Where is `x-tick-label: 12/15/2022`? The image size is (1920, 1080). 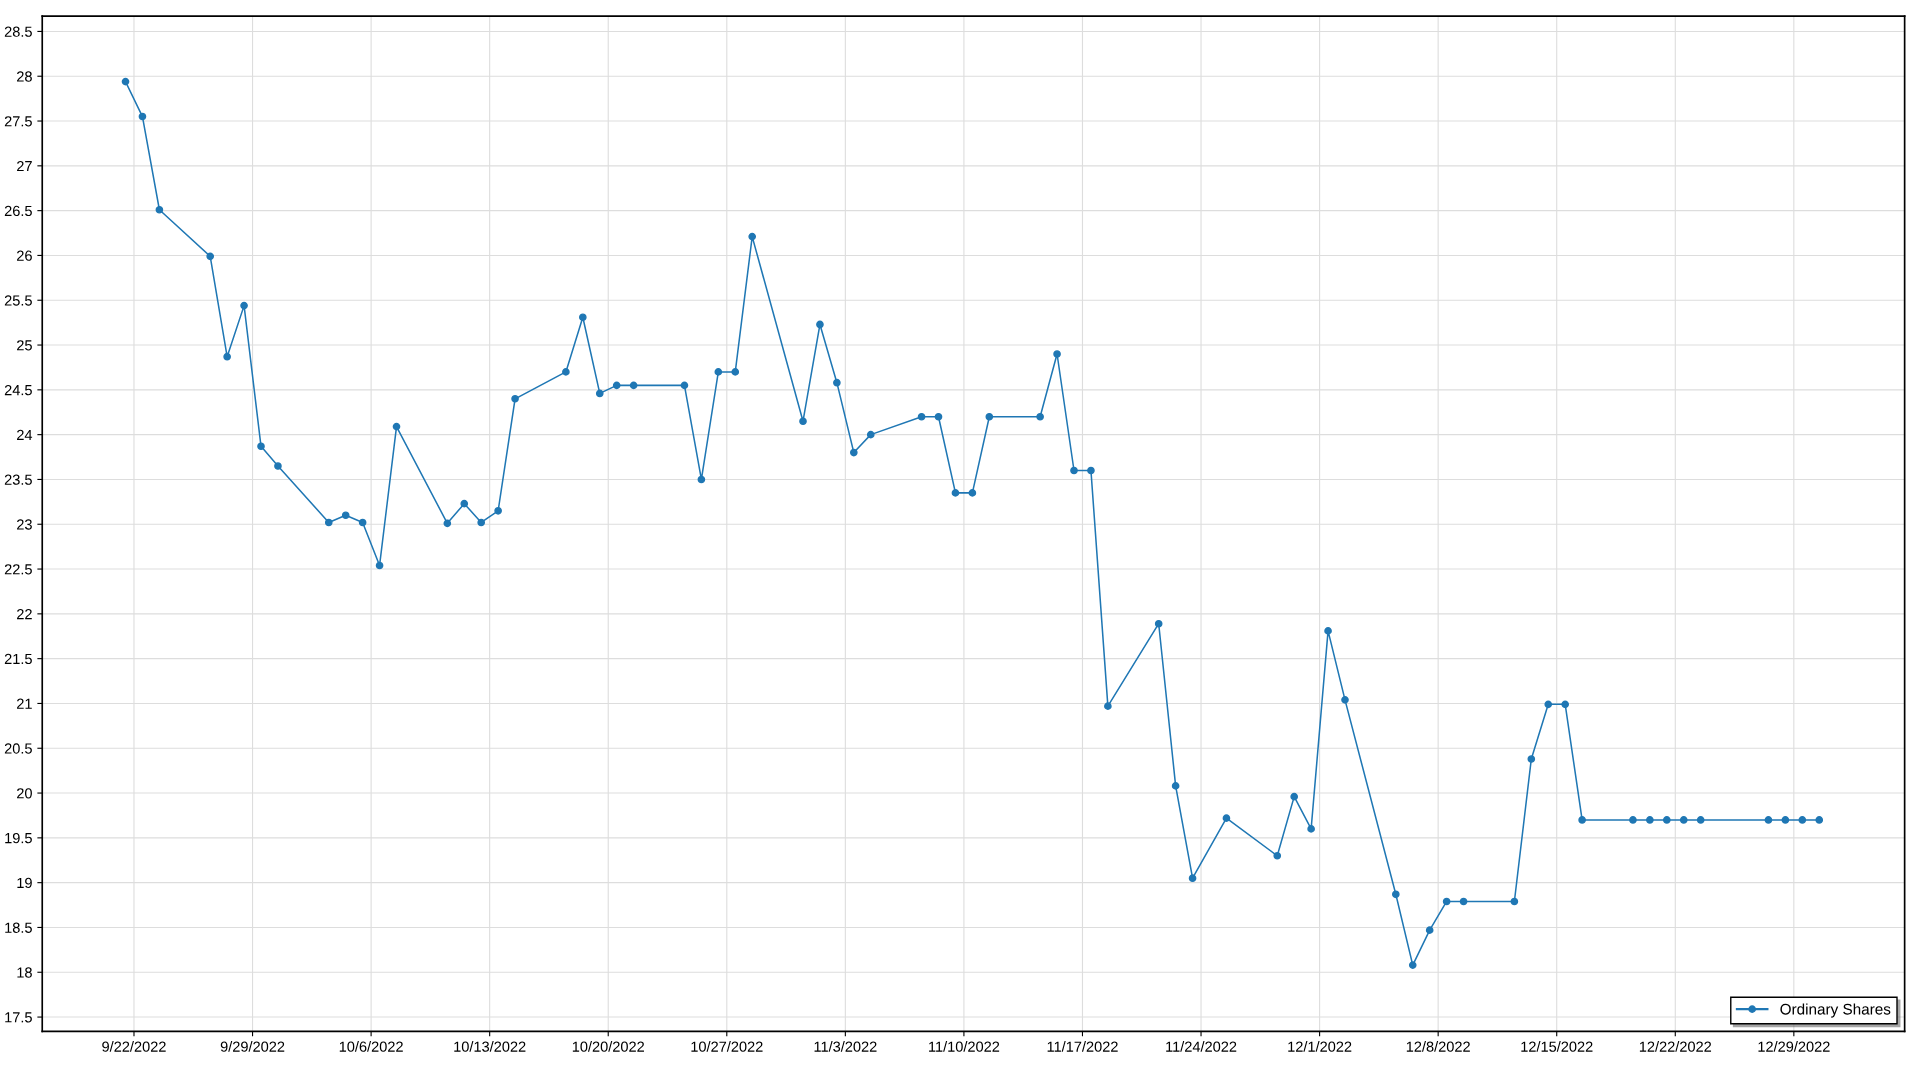
x-tick-label: 12/15/2022 is located at coordinates (1557, 1046).